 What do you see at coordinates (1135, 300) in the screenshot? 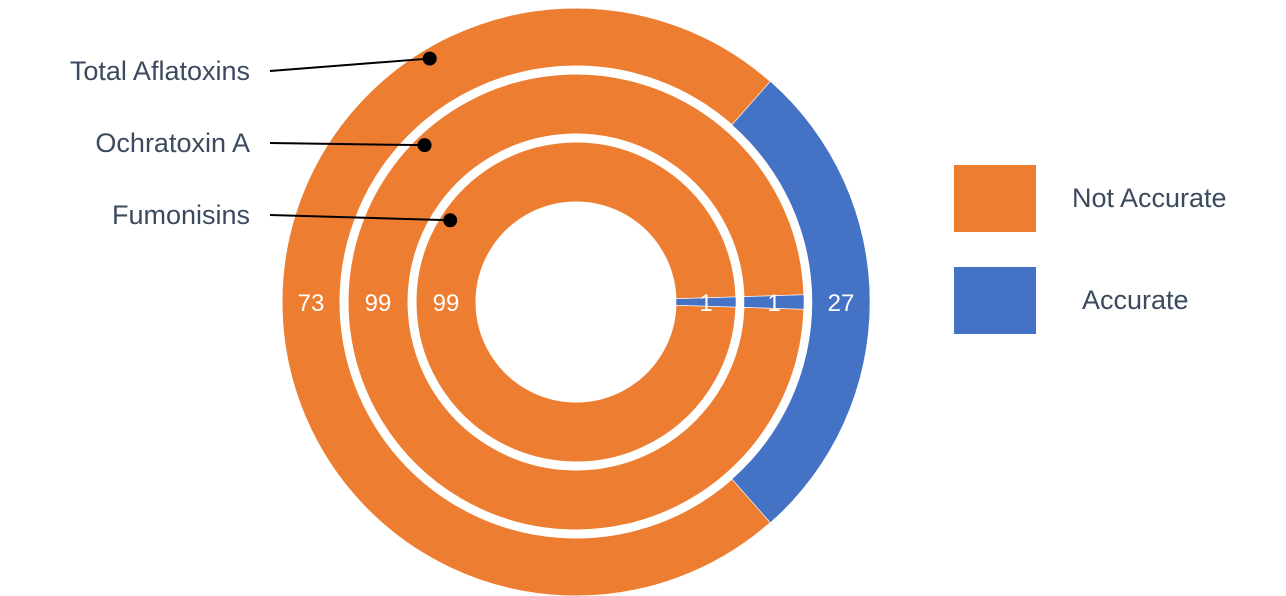
I see `legend-label-accurate: Accurate` at bounding box center [1135, 300].